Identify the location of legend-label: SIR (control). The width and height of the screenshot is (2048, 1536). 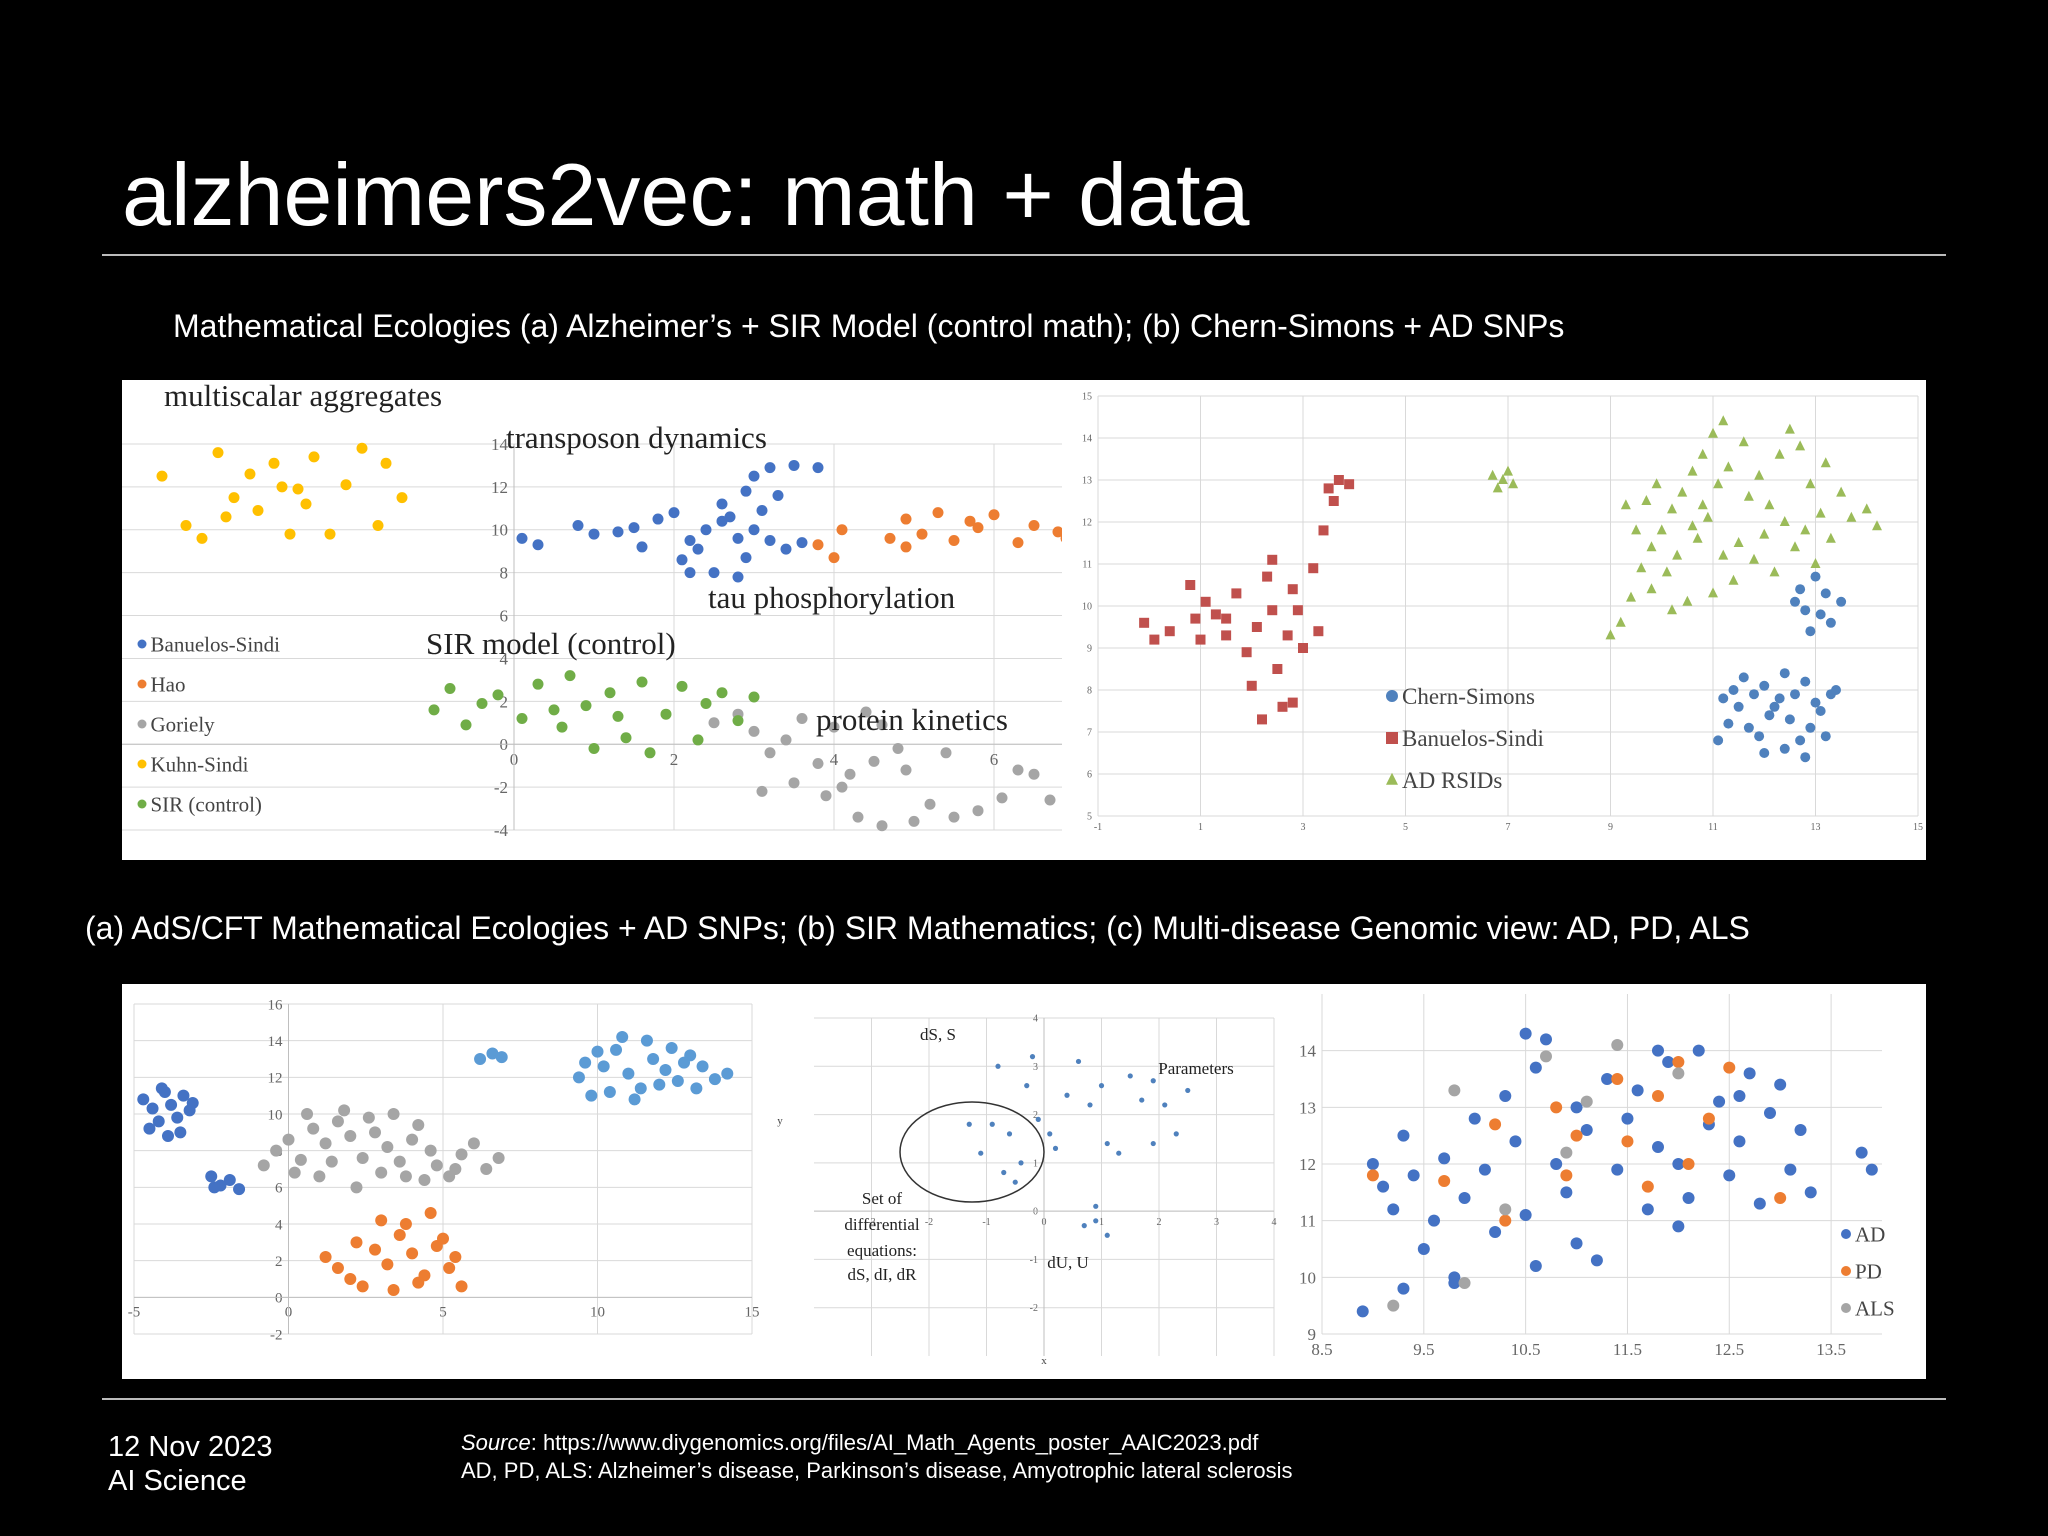
(206, 804).